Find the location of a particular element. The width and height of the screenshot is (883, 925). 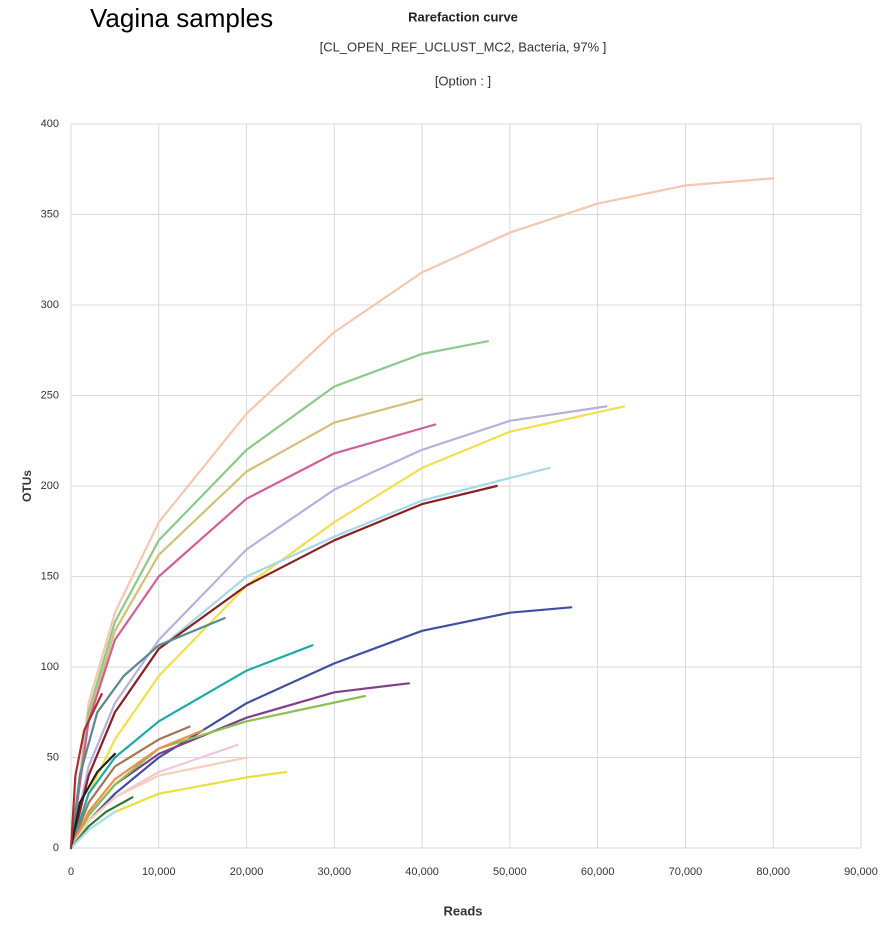

y-tick-label: 200 is located at coordinates (50, 486).